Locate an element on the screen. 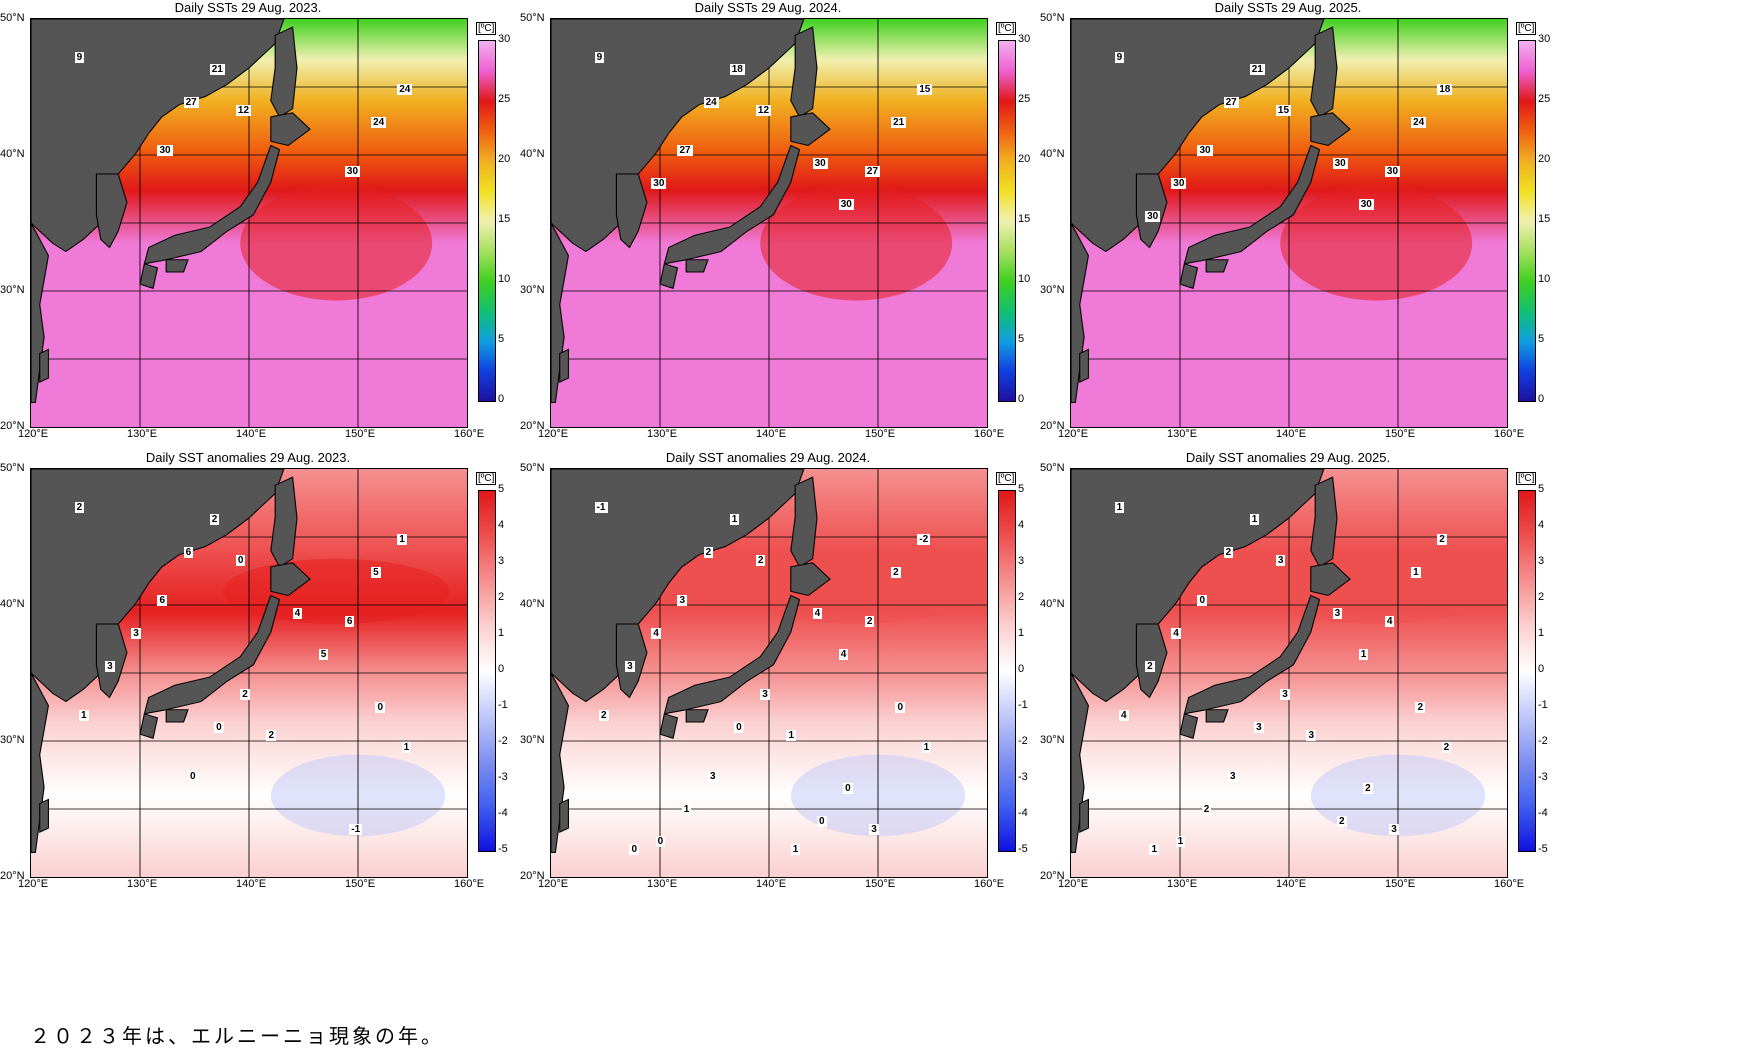  colorbar-tick: -4 is located at coordinates (503, 813).